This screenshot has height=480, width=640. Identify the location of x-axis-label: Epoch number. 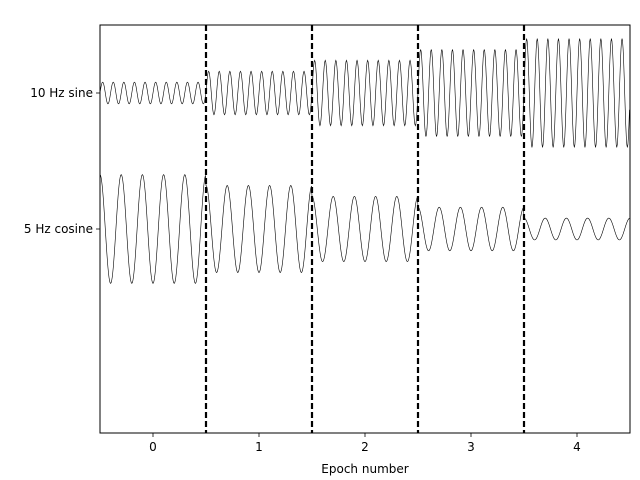
(364, 469).